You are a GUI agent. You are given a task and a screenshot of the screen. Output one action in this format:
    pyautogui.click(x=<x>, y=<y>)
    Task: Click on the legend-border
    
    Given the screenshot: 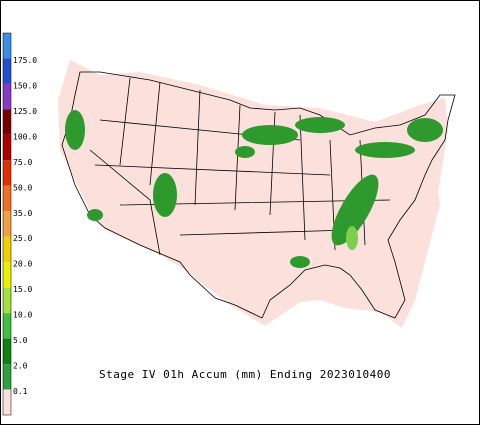 What is the action you would take?
    pyautogui.click(x=7, y=224)
    